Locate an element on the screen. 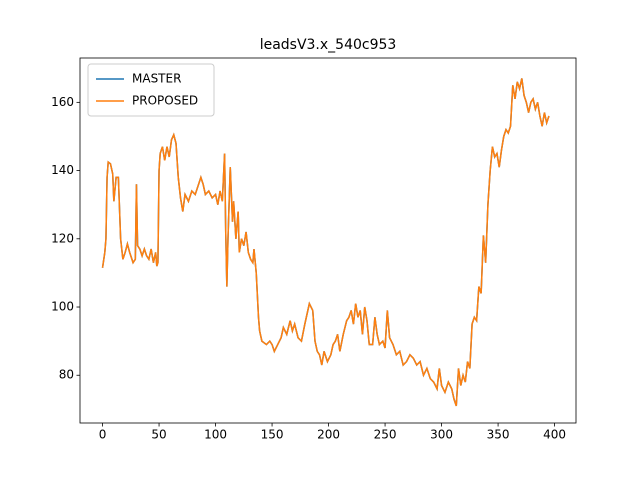  x-tick-label: 100 is located at coordinates (215, 435).